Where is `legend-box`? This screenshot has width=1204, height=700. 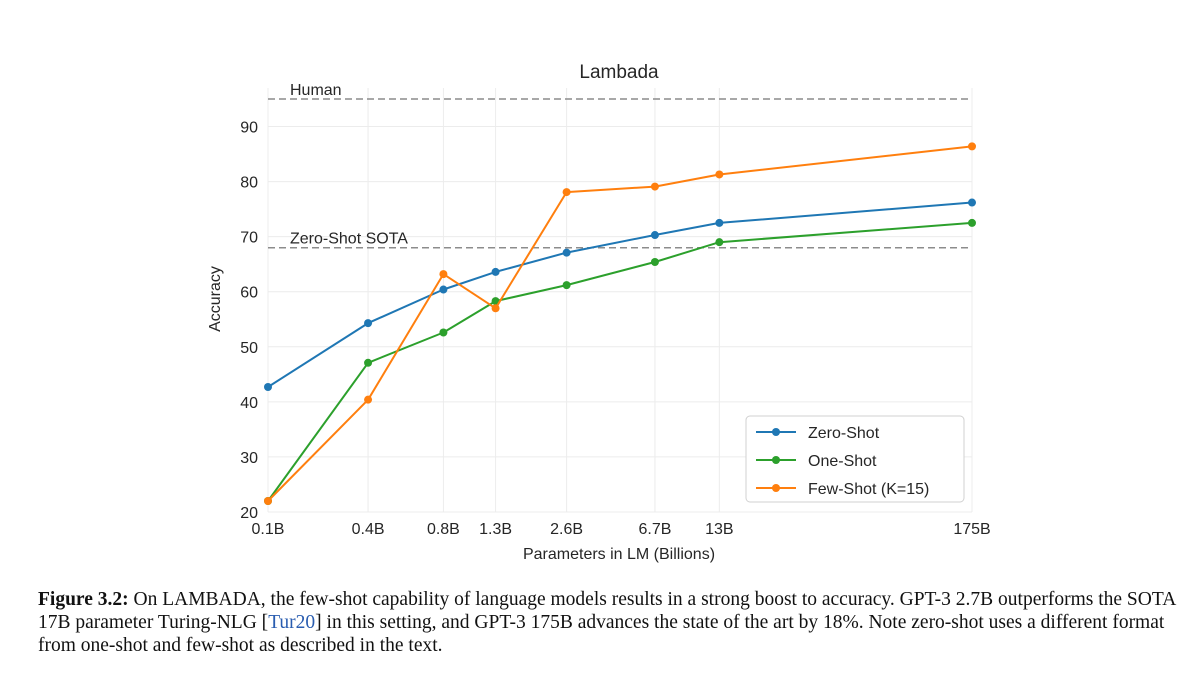 legend-box is located at coordinates (855, 459).